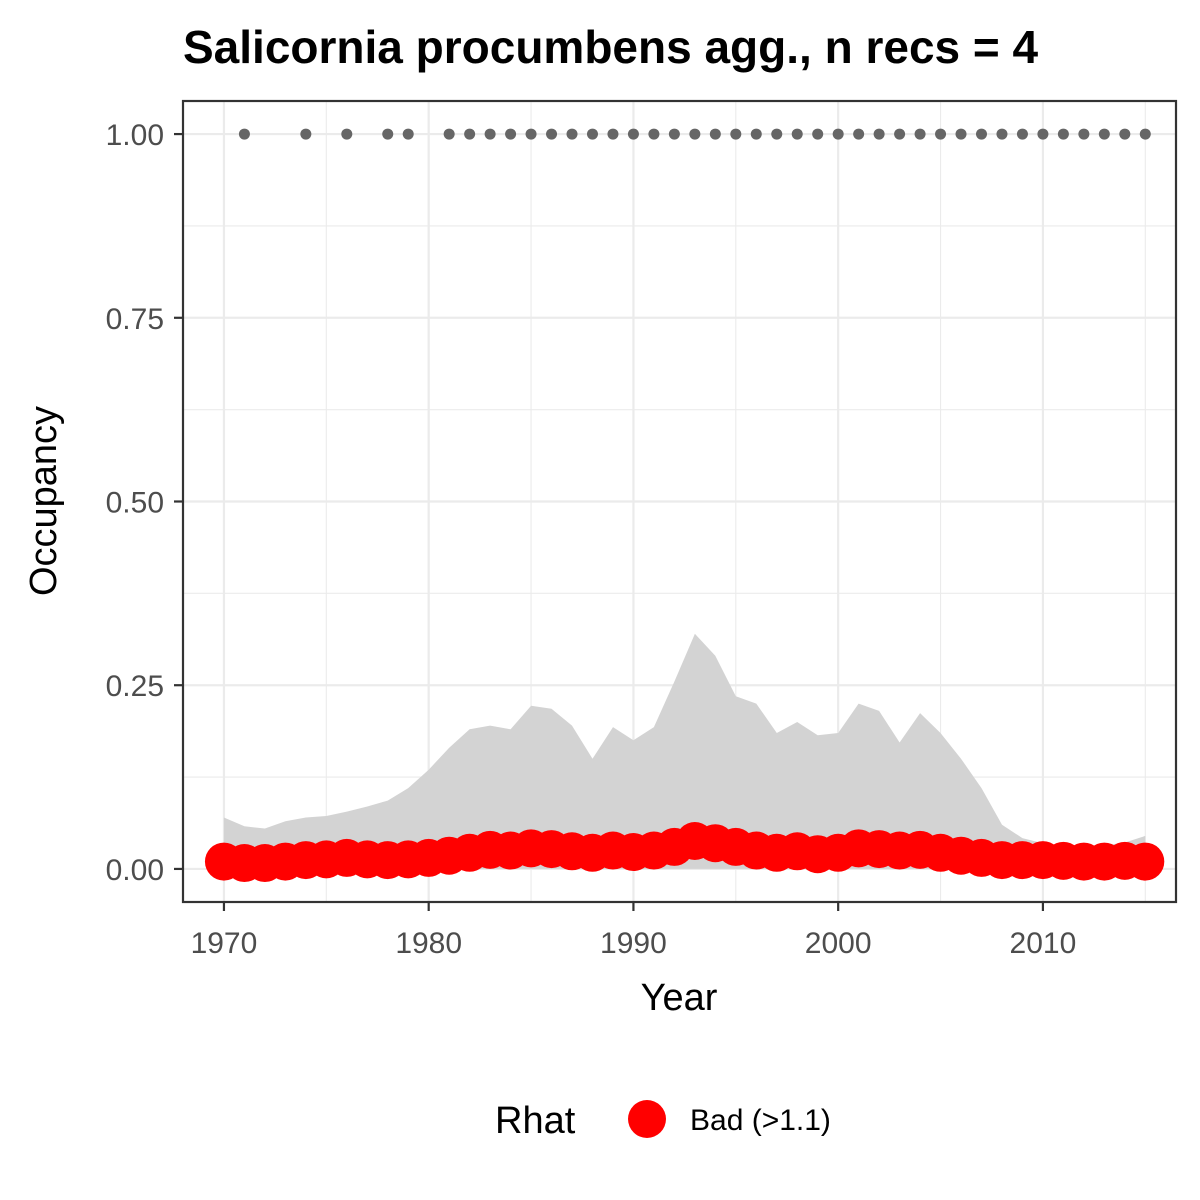 The width and height of the screenshot is (1200, 1200). Describe the element at coordinates (135, 686) in the screenshot. I see `y-tick-label: 0.25` at that location.